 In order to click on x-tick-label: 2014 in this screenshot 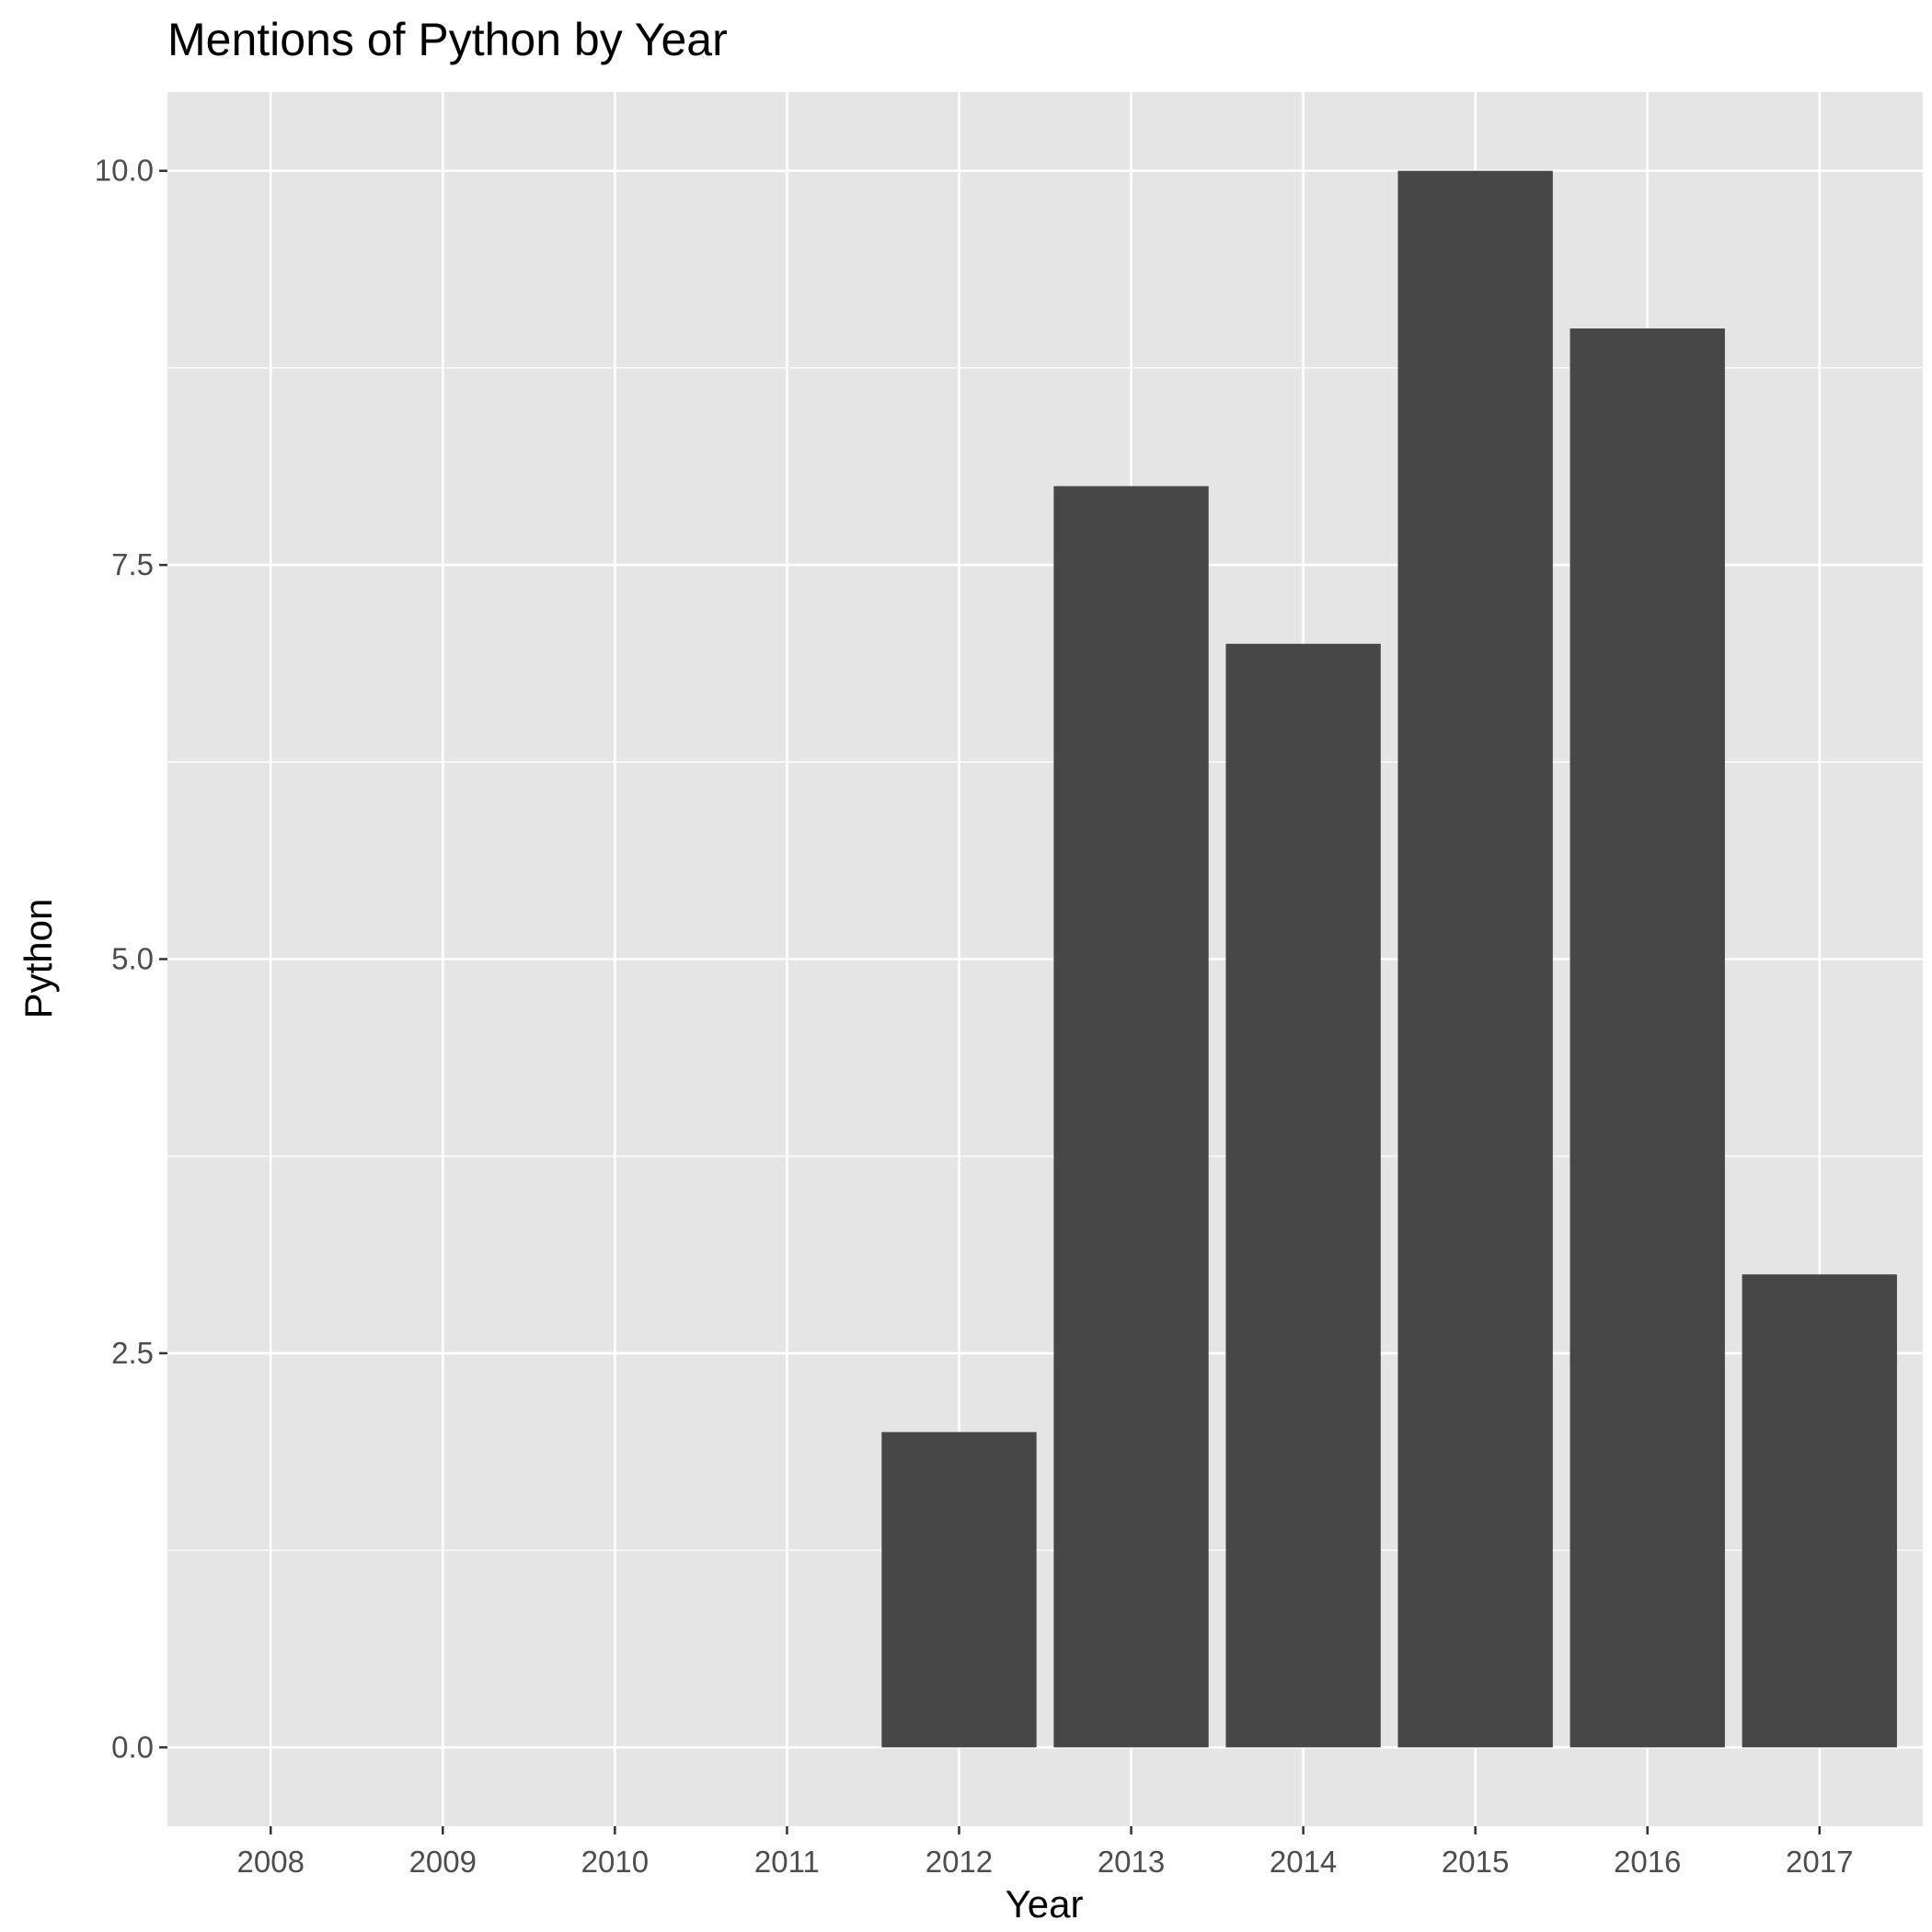, I will do `click(1303, 1862)`.